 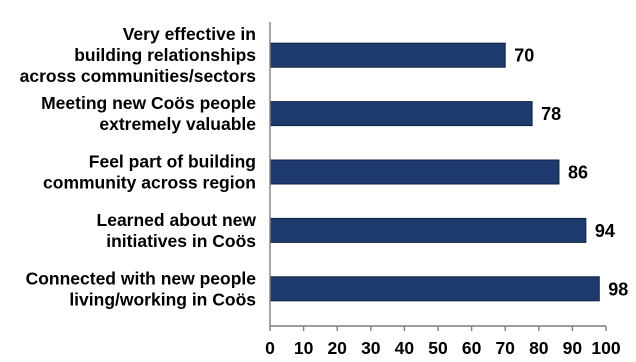 What do you see at coordinates (618, 289) in the screenshot?
I see `value-label-5: 98` at bounding box center [618, 289].